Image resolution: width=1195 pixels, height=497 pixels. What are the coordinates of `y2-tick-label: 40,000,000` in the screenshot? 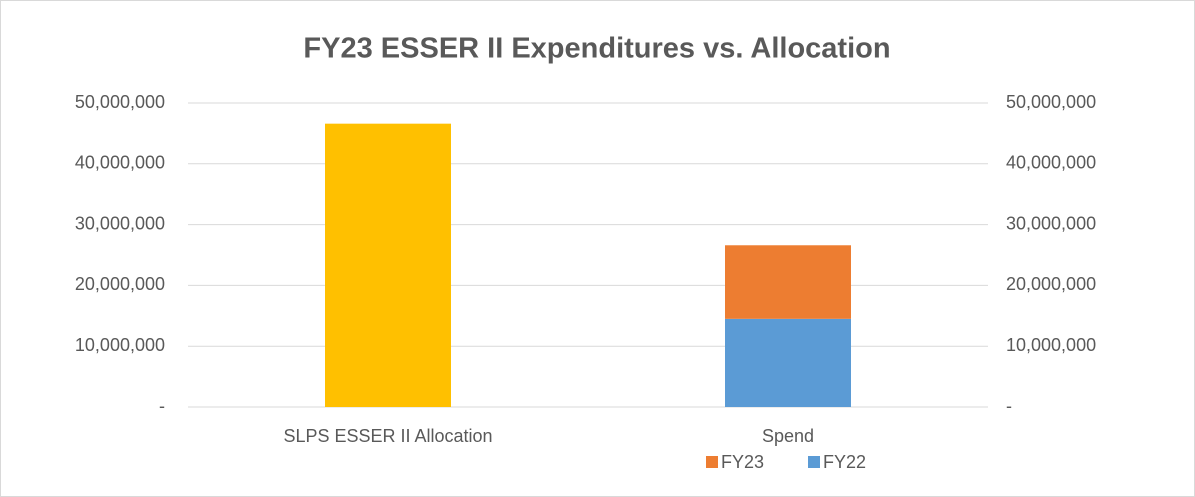 It's located at (1051, 163).